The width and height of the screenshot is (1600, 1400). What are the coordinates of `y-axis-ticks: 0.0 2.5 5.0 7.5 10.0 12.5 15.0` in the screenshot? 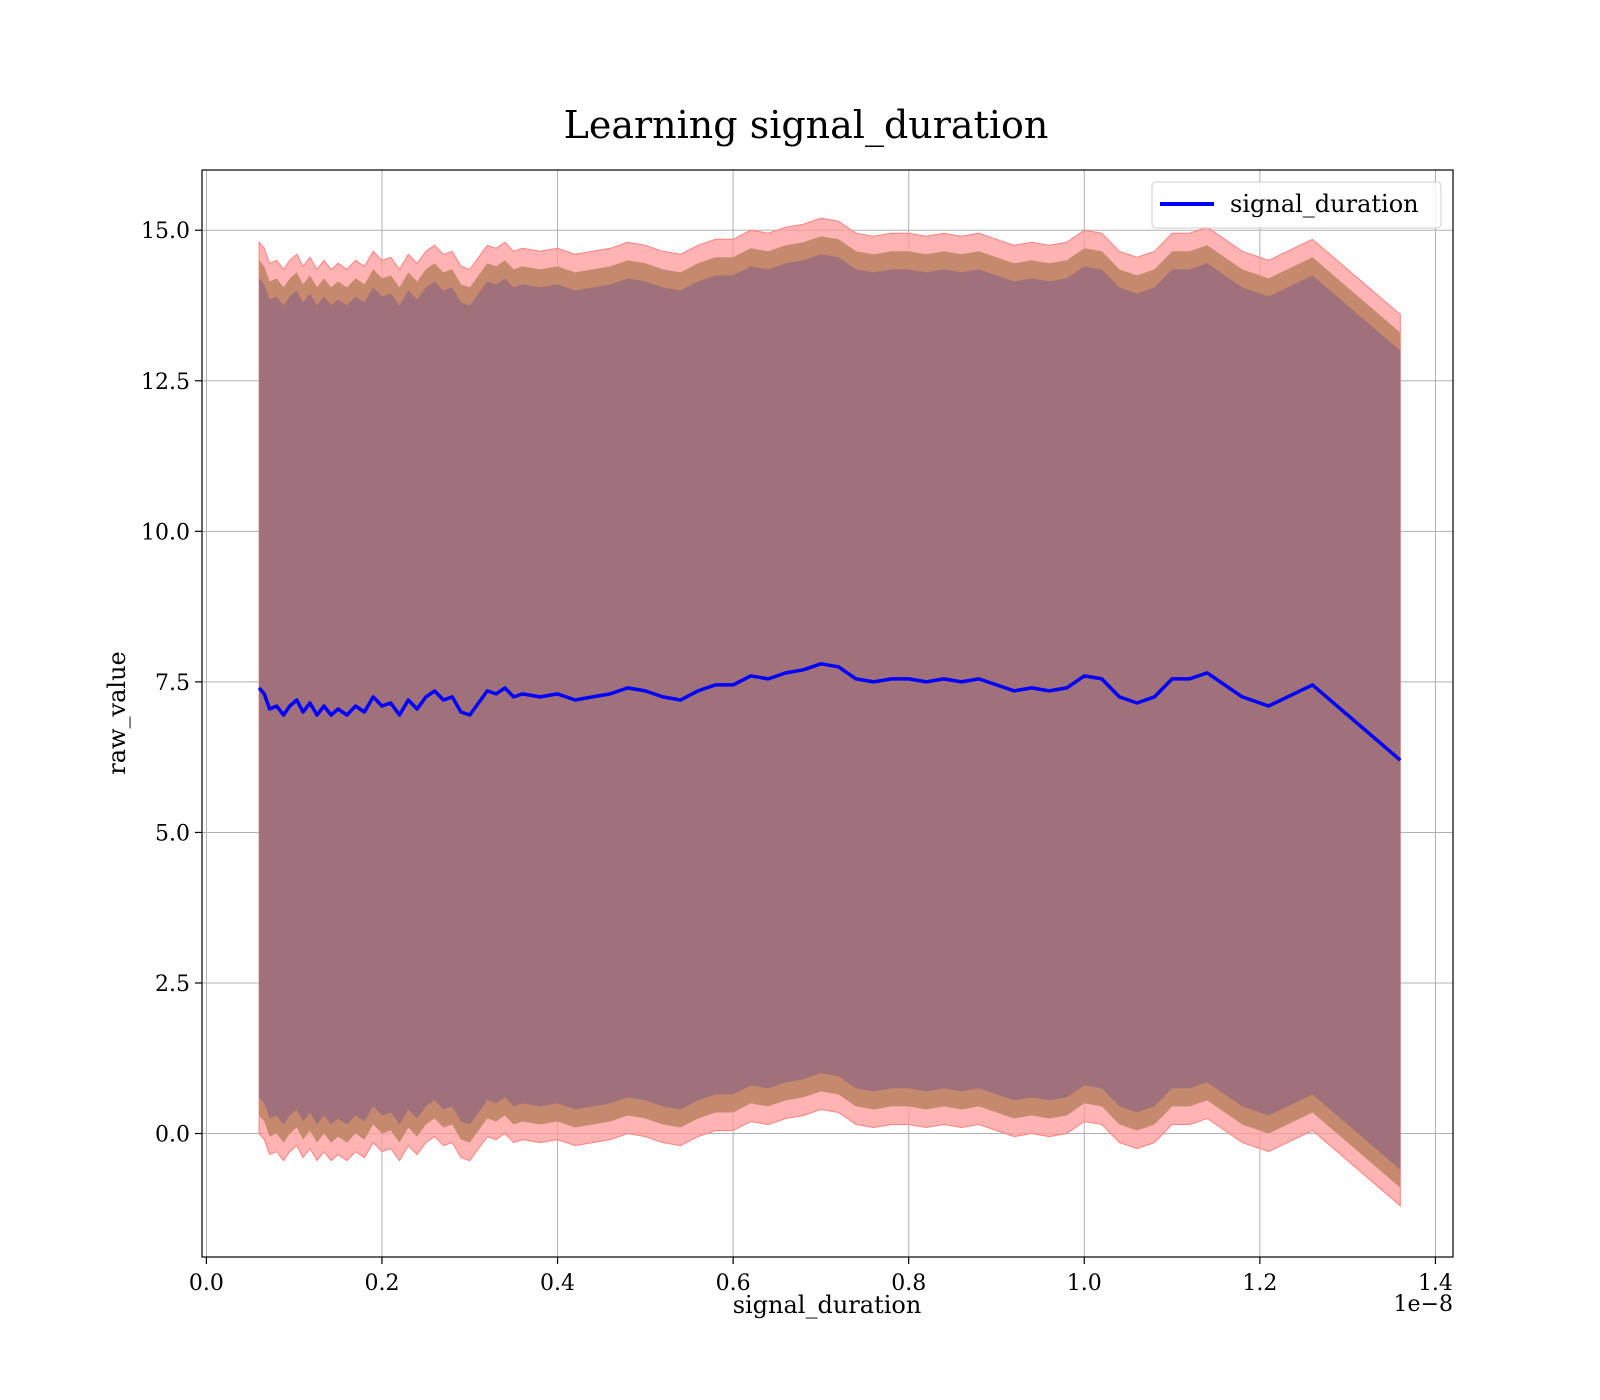 It's located at (171, 683).